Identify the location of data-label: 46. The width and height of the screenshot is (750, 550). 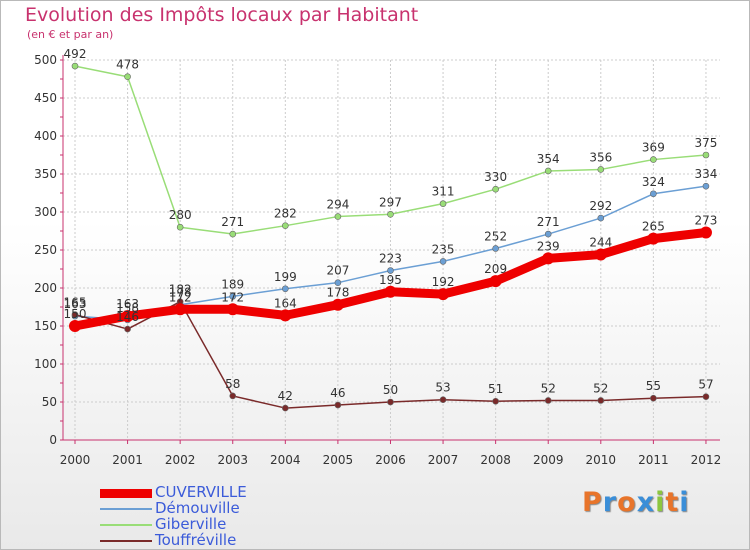
(337, 393).